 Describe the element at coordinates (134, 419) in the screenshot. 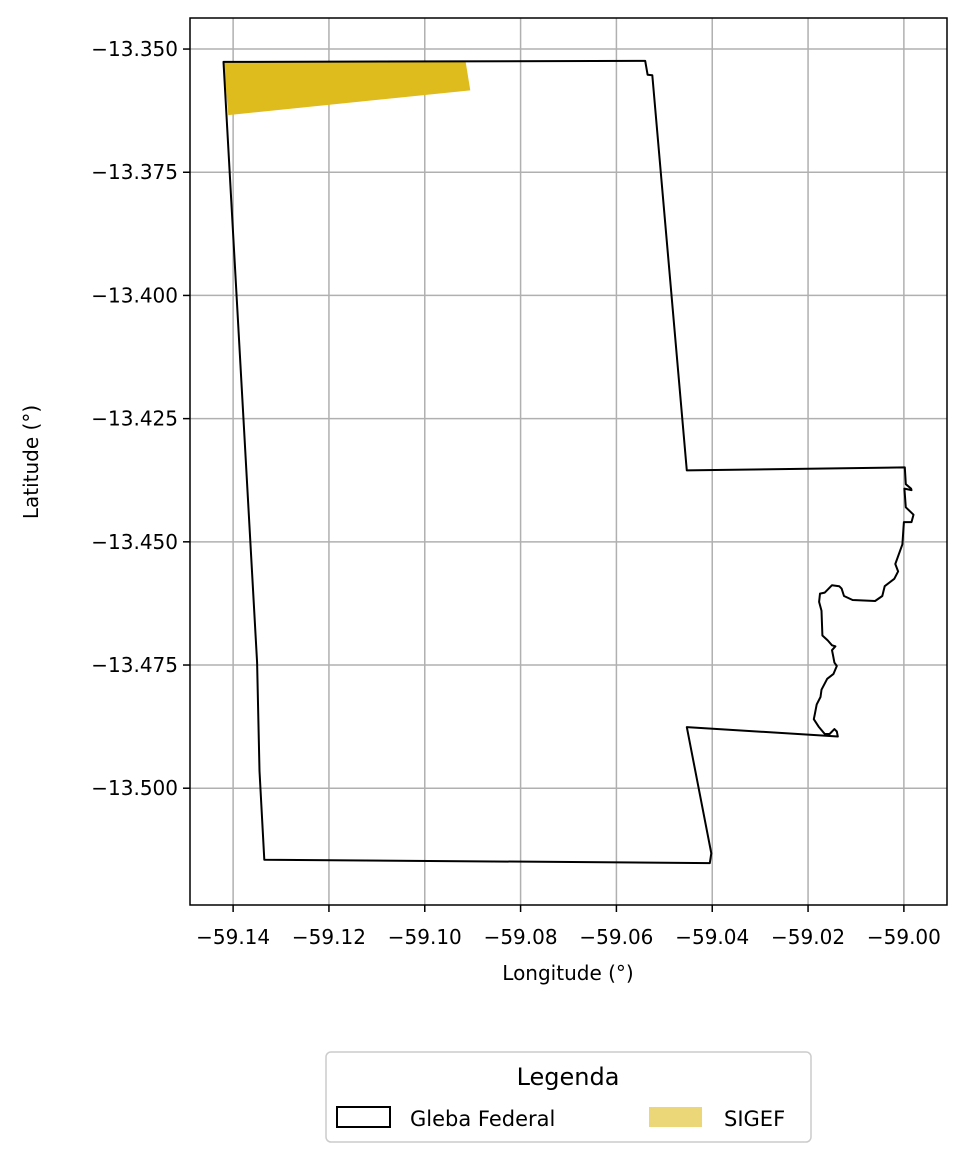

I see `y-tick-label: −13.425` at that location.